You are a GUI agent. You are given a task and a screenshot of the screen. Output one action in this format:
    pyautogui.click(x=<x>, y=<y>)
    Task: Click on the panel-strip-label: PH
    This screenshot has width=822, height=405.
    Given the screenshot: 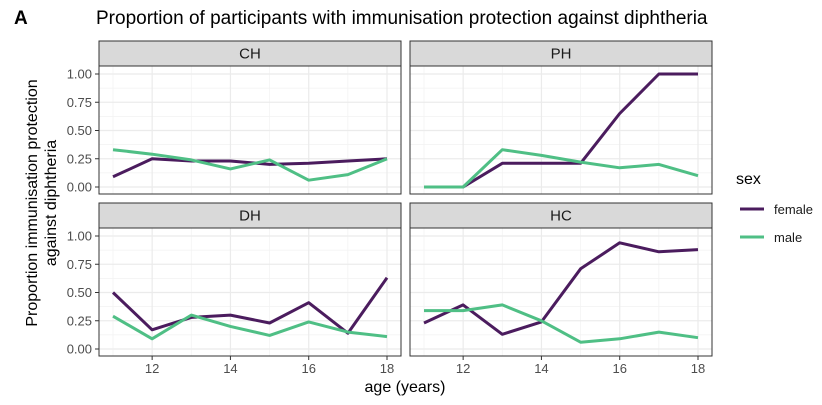 What is the action you would take?
    pyautogui.click(x=561, y=54)
    